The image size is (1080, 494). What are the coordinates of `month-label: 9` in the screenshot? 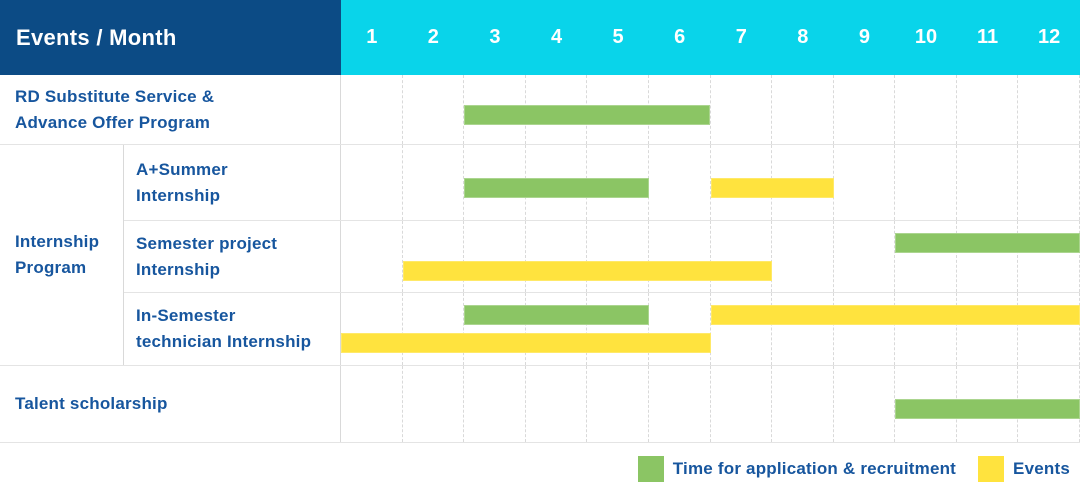 It's located at (864, 37).